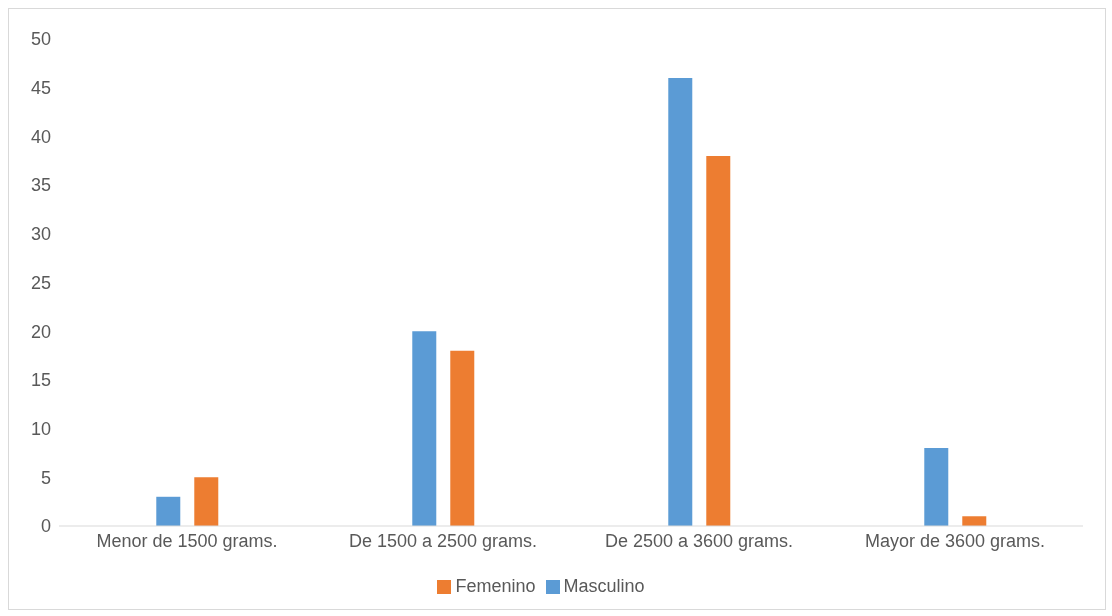 The height and width of the screenshot is (616, 1112). What do you see at coordinates (45, 526) in the screenshot?
I see `y-tick-label: 0` at bounding box center [45, 526].